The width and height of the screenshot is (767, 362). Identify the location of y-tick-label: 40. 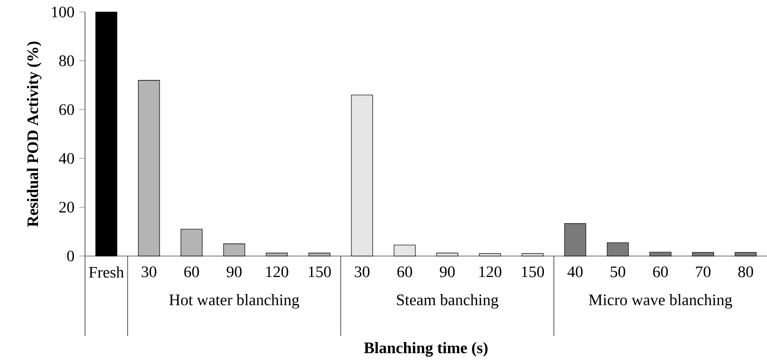
(66, 158).